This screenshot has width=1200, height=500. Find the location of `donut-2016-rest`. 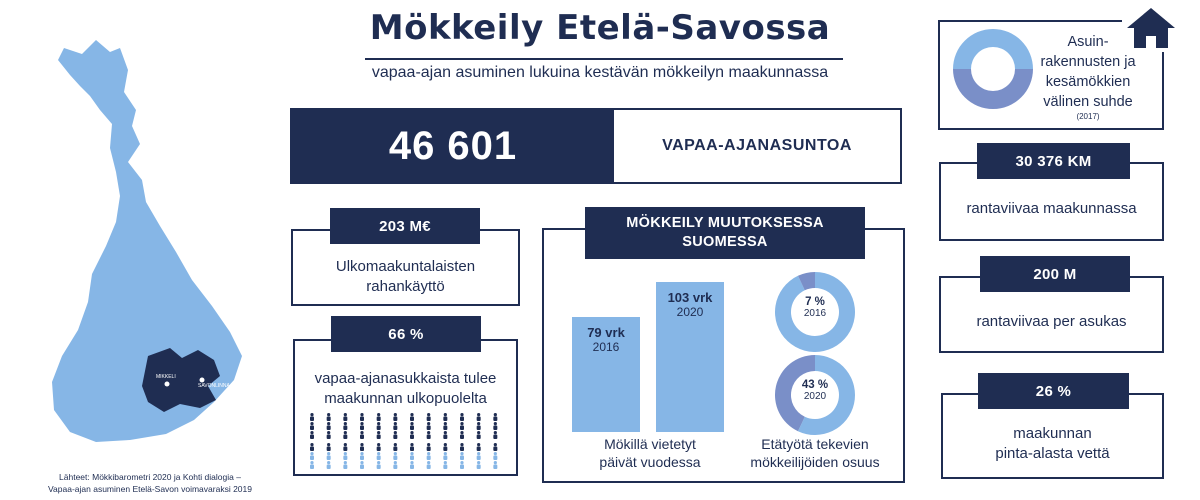

donut-2016-rest is located at coordinates (815, 312).